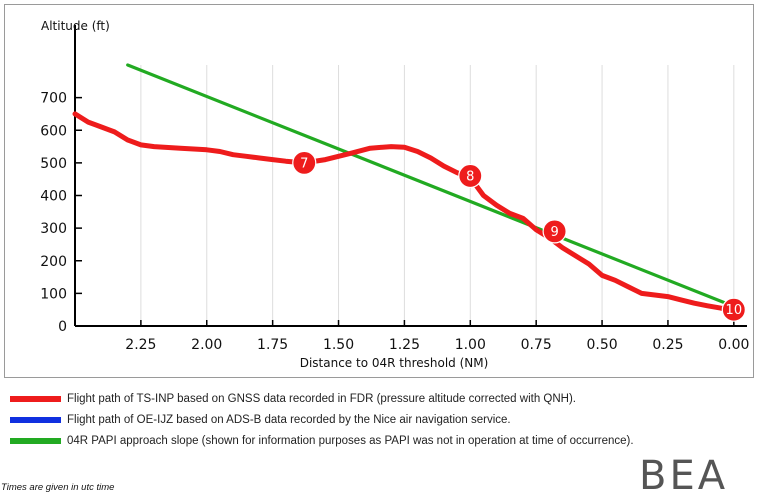 This screenshot has width=765, height=501. I want to click on y-tick-label: 100, so click(53, 294).